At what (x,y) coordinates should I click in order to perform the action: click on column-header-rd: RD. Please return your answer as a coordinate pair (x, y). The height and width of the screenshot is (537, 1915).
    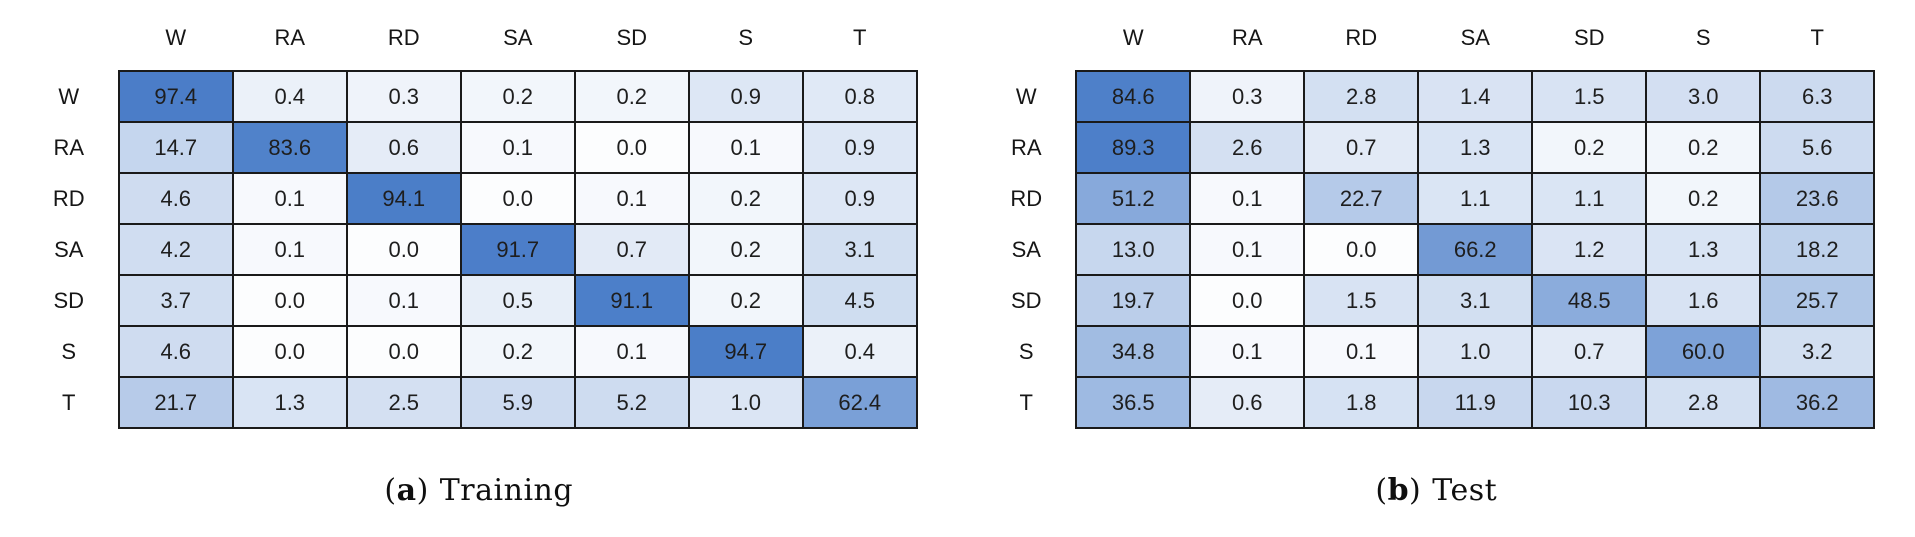
    Looking at the image, I should click on (403, 37).